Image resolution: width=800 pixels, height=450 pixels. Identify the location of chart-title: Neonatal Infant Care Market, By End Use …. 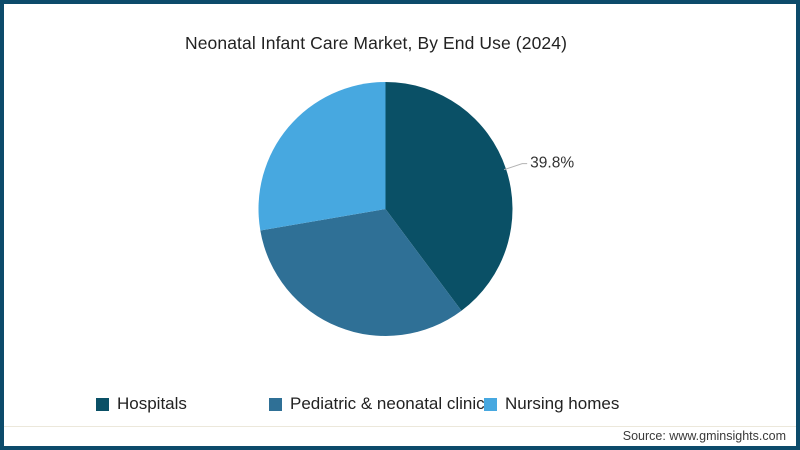
(375, 43).